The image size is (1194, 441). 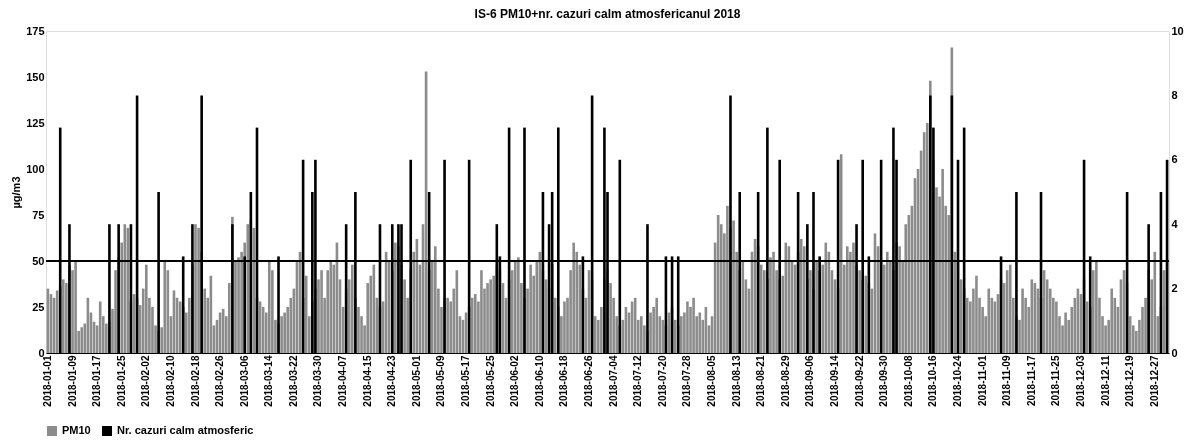 What do you see at coordinates (35, 168) in the screenshot?
I see `y-tick-label: 100` at bounding box center [35, 168].